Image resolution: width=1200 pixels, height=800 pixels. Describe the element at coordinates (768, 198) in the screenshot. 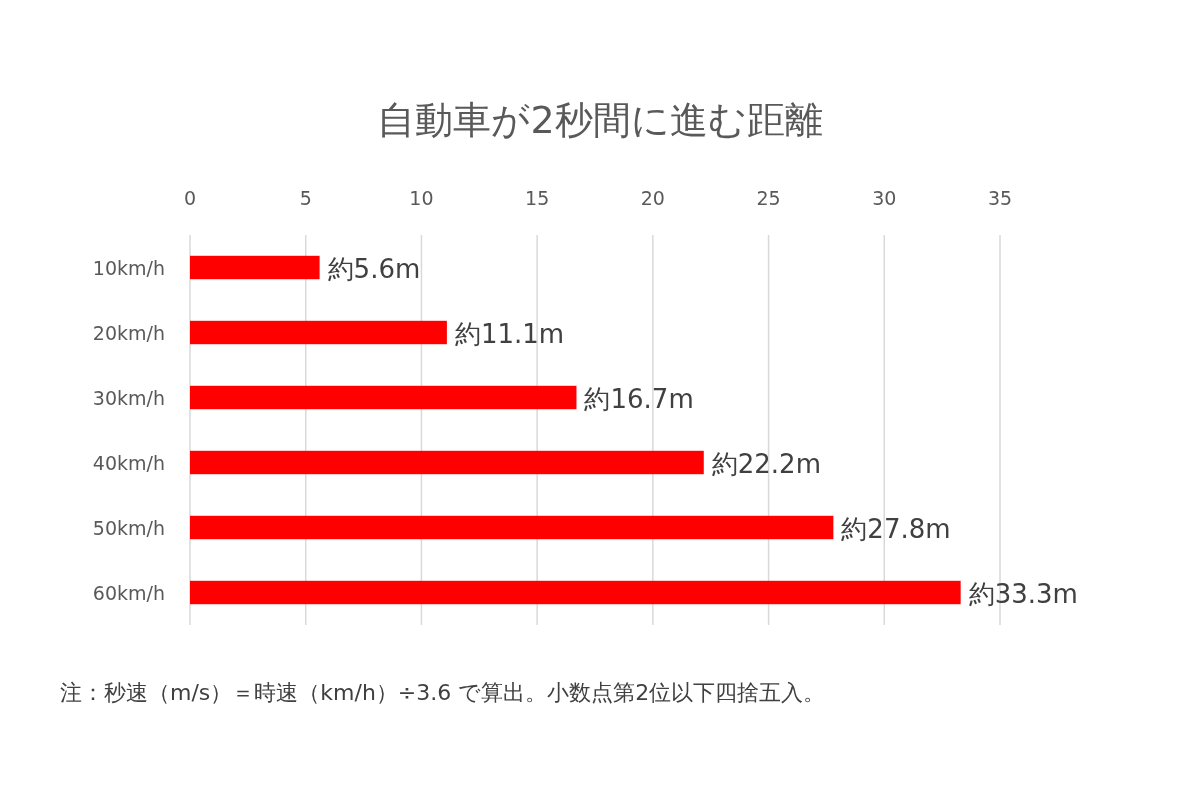

I see `x-tick-label: 25` at that location.